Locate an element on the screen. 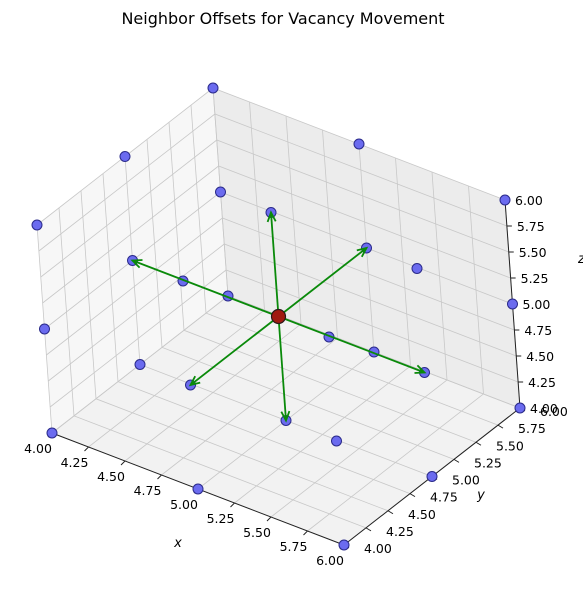 Image resolution: width=583 pixels, height=590 pixels. z-tick-label: 5.50 is located at coordinates (533, 252).